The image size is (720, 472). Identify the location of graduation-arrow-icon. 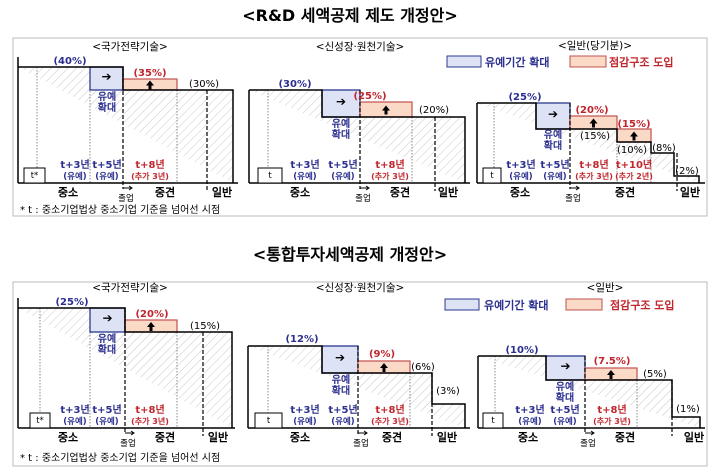
(128, 188).